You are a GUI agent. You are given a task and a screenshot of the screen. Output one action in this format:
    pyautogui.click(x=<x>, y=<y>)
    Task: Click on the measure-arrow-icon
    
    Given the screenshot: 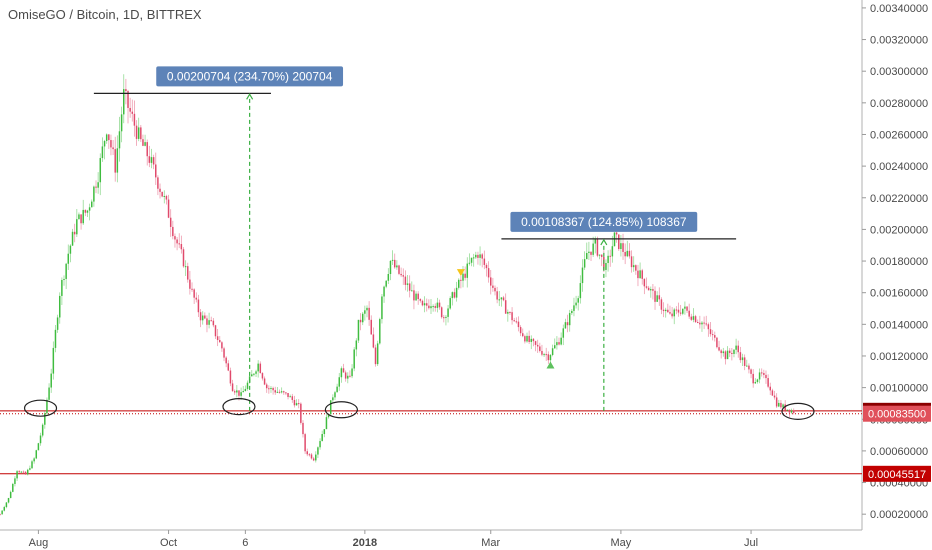 What is the action you would take?
    pyautogui.click(x=250, y=96)
    